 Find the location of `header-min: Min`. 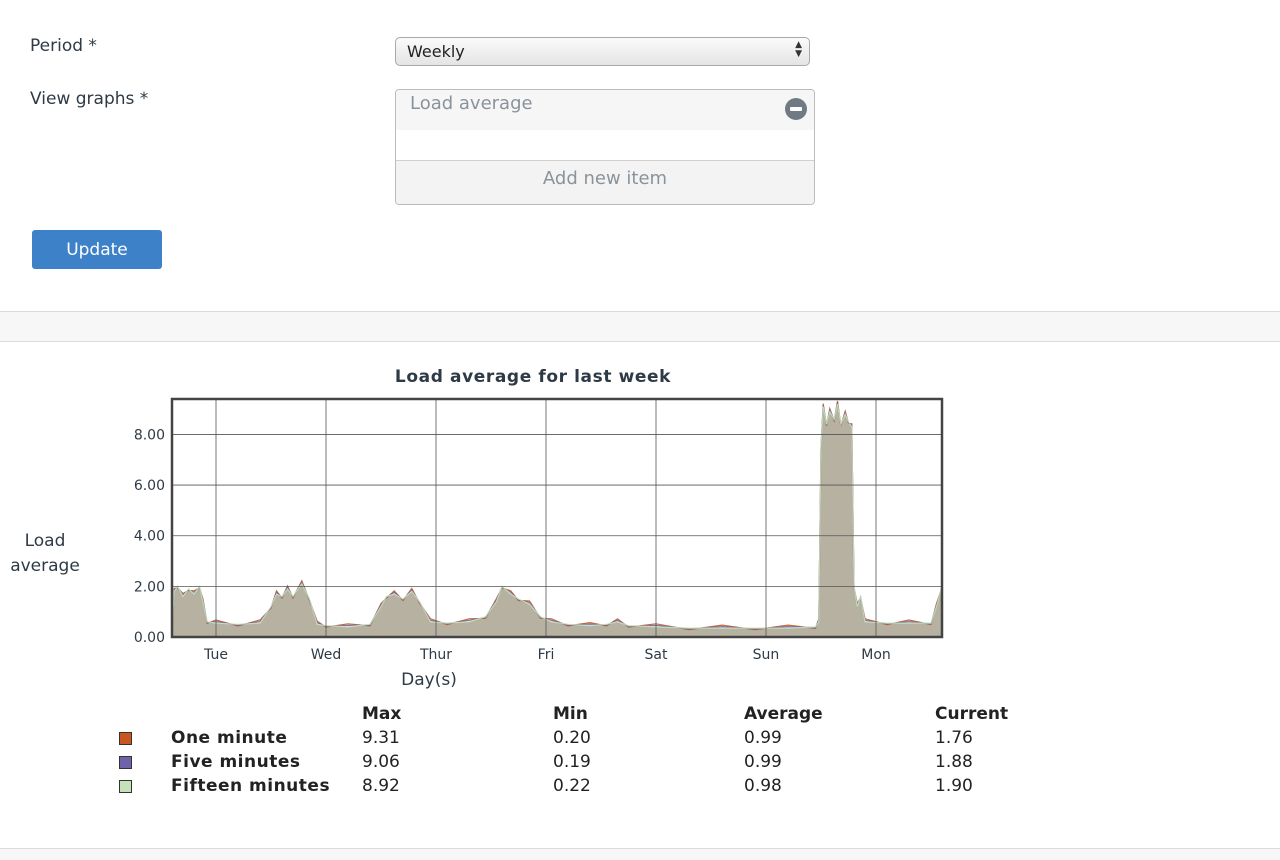

header-min: Min is located at coordinates (570, 714).